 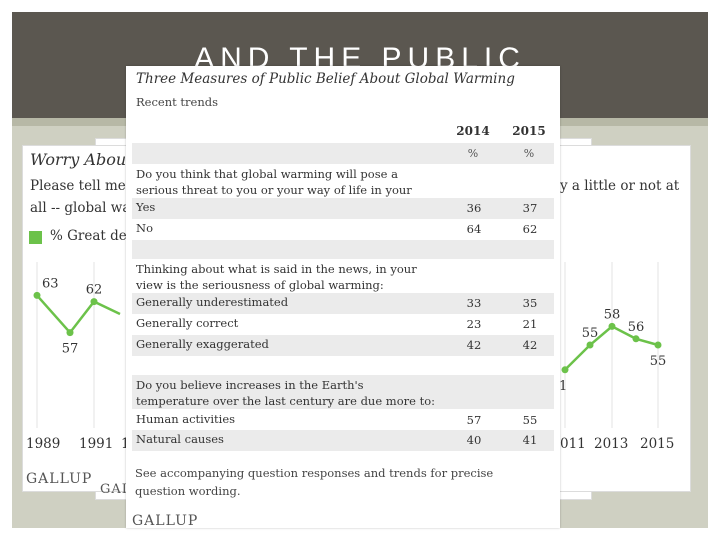 I want to click on row-label: No, so click(x=144, y=228).